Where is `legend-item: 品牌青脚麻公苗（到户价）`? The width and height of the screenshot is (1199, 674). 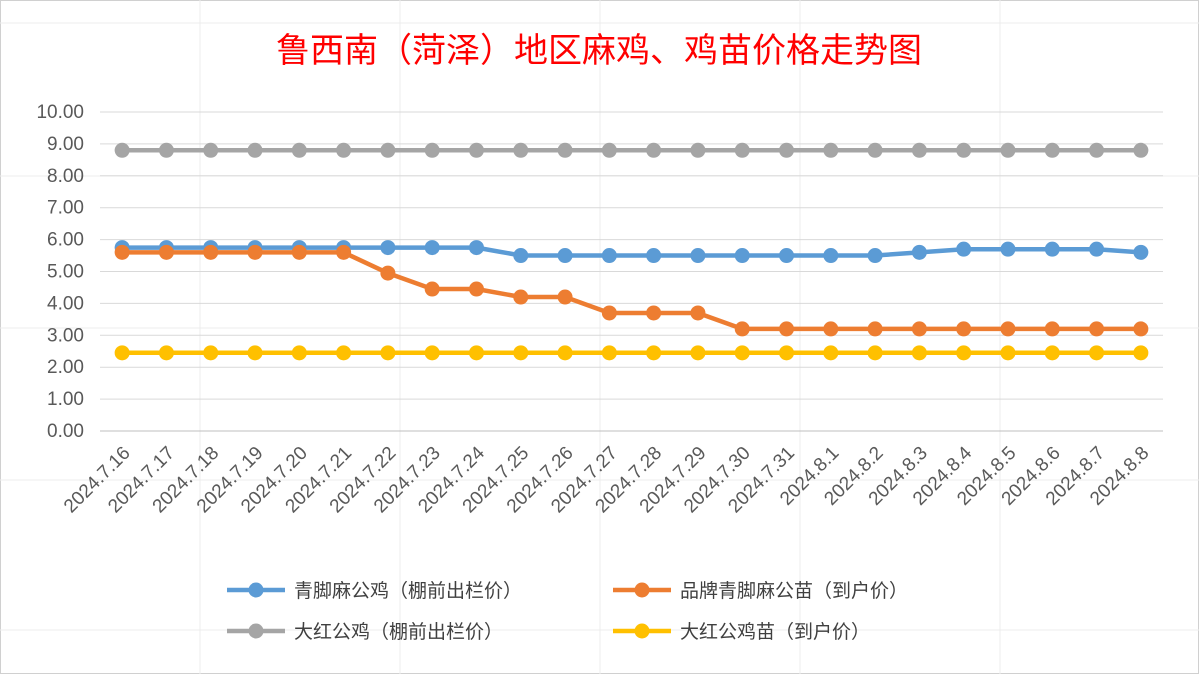
legend-item: 品牌青脚麻公苗（到户价） is located at coordinates (760, 591).